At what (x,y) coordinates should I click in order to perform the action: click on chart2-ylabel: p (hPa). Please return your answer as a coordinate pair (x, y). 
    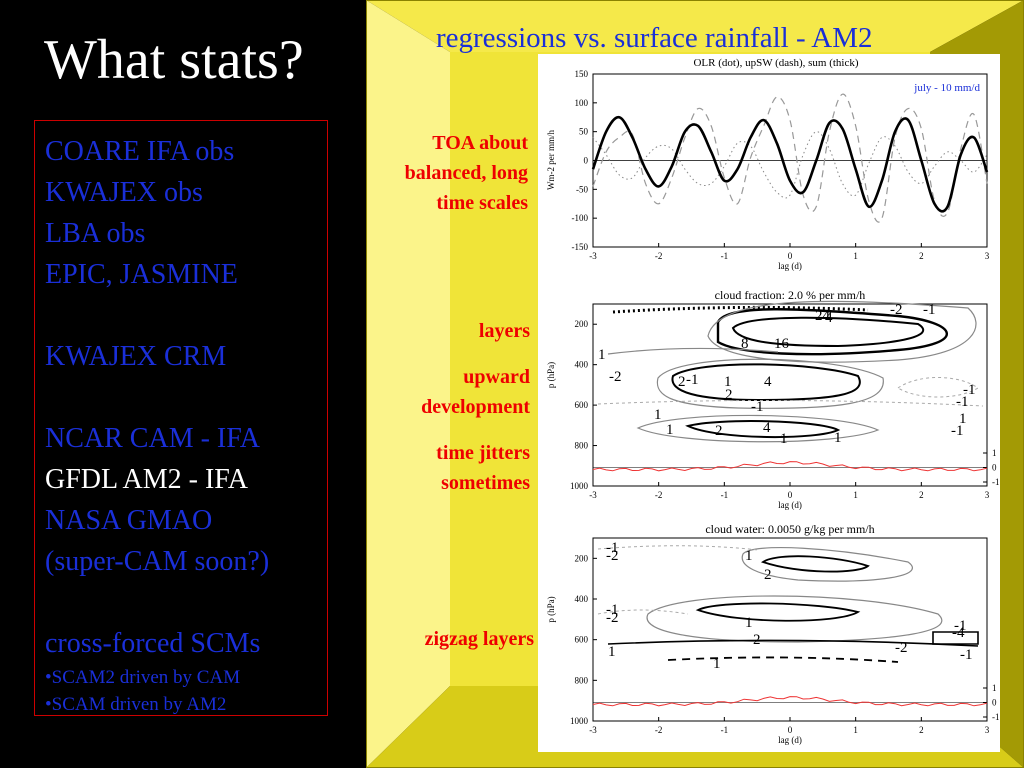
    Looking at the image, I should click on (551, 375).